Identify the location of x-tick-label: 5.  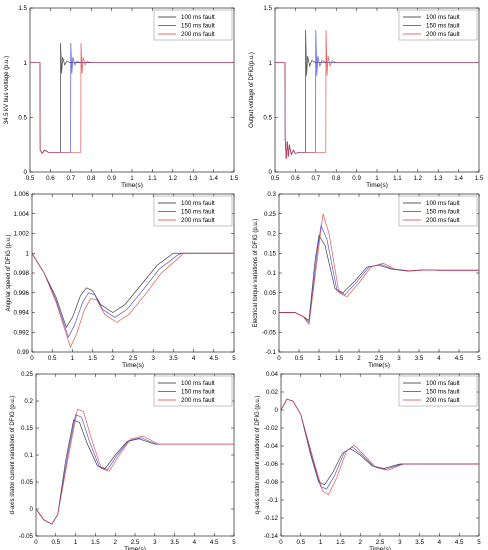
(479, 542).